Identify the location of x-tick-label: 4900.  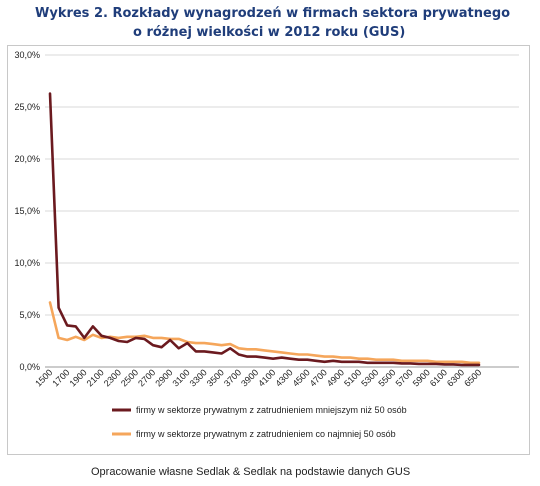
(335, 377).